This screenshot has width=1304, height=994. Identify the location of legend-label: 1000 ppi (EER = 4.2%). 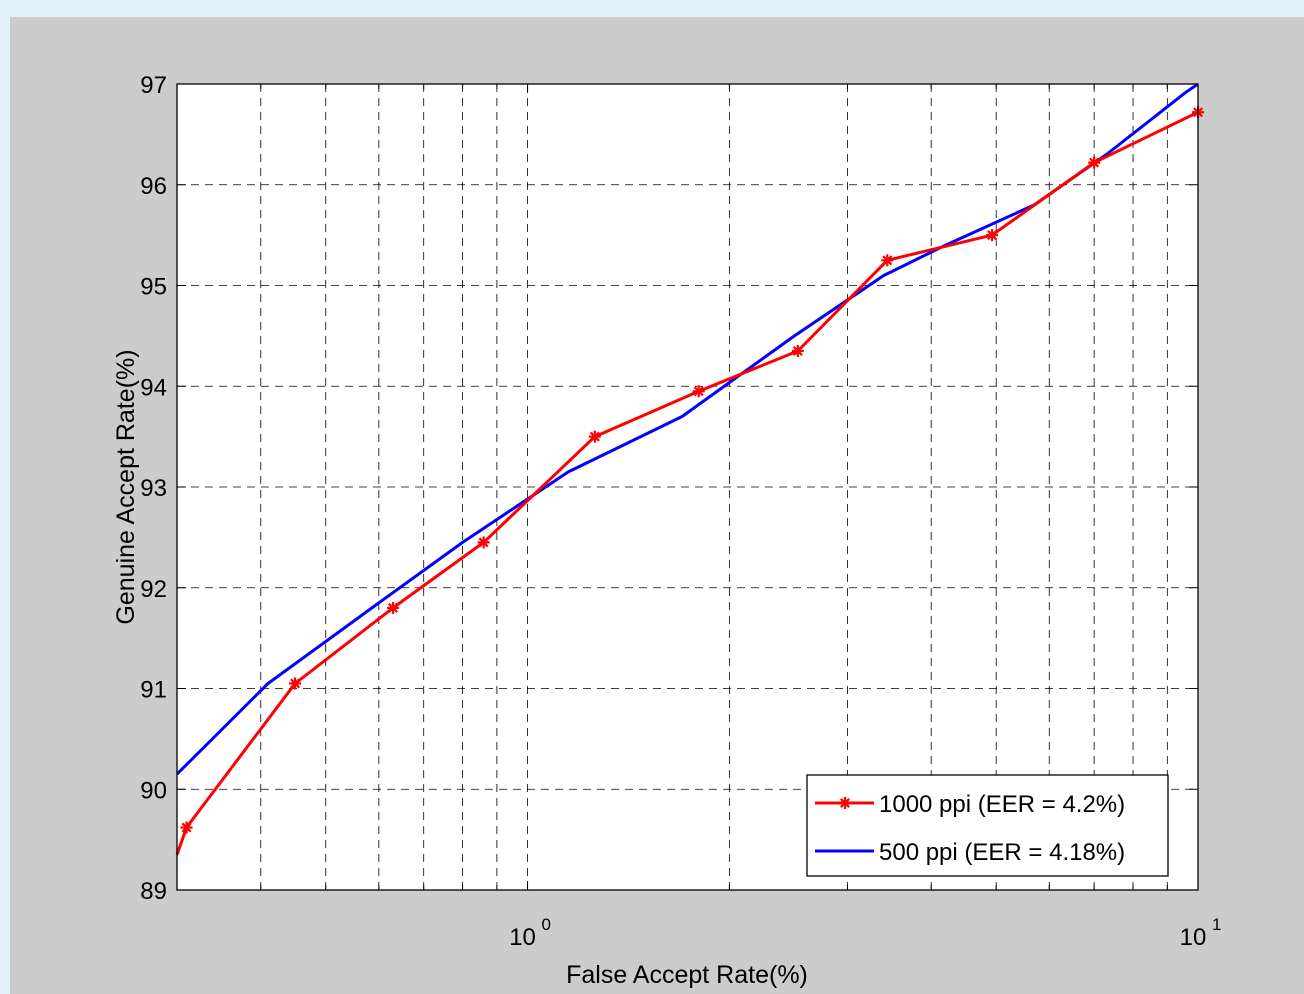
(1002, 804).